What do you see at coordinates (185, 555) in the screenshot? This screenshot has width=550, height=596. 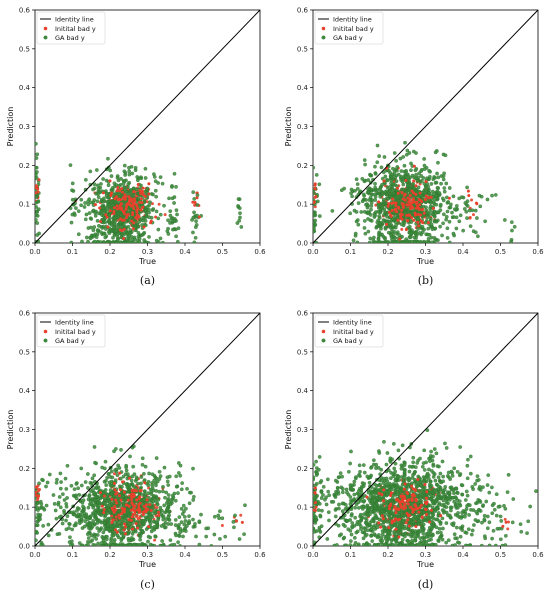 I see `x-tick-label: 0.4` at bounding box center [185, 555].